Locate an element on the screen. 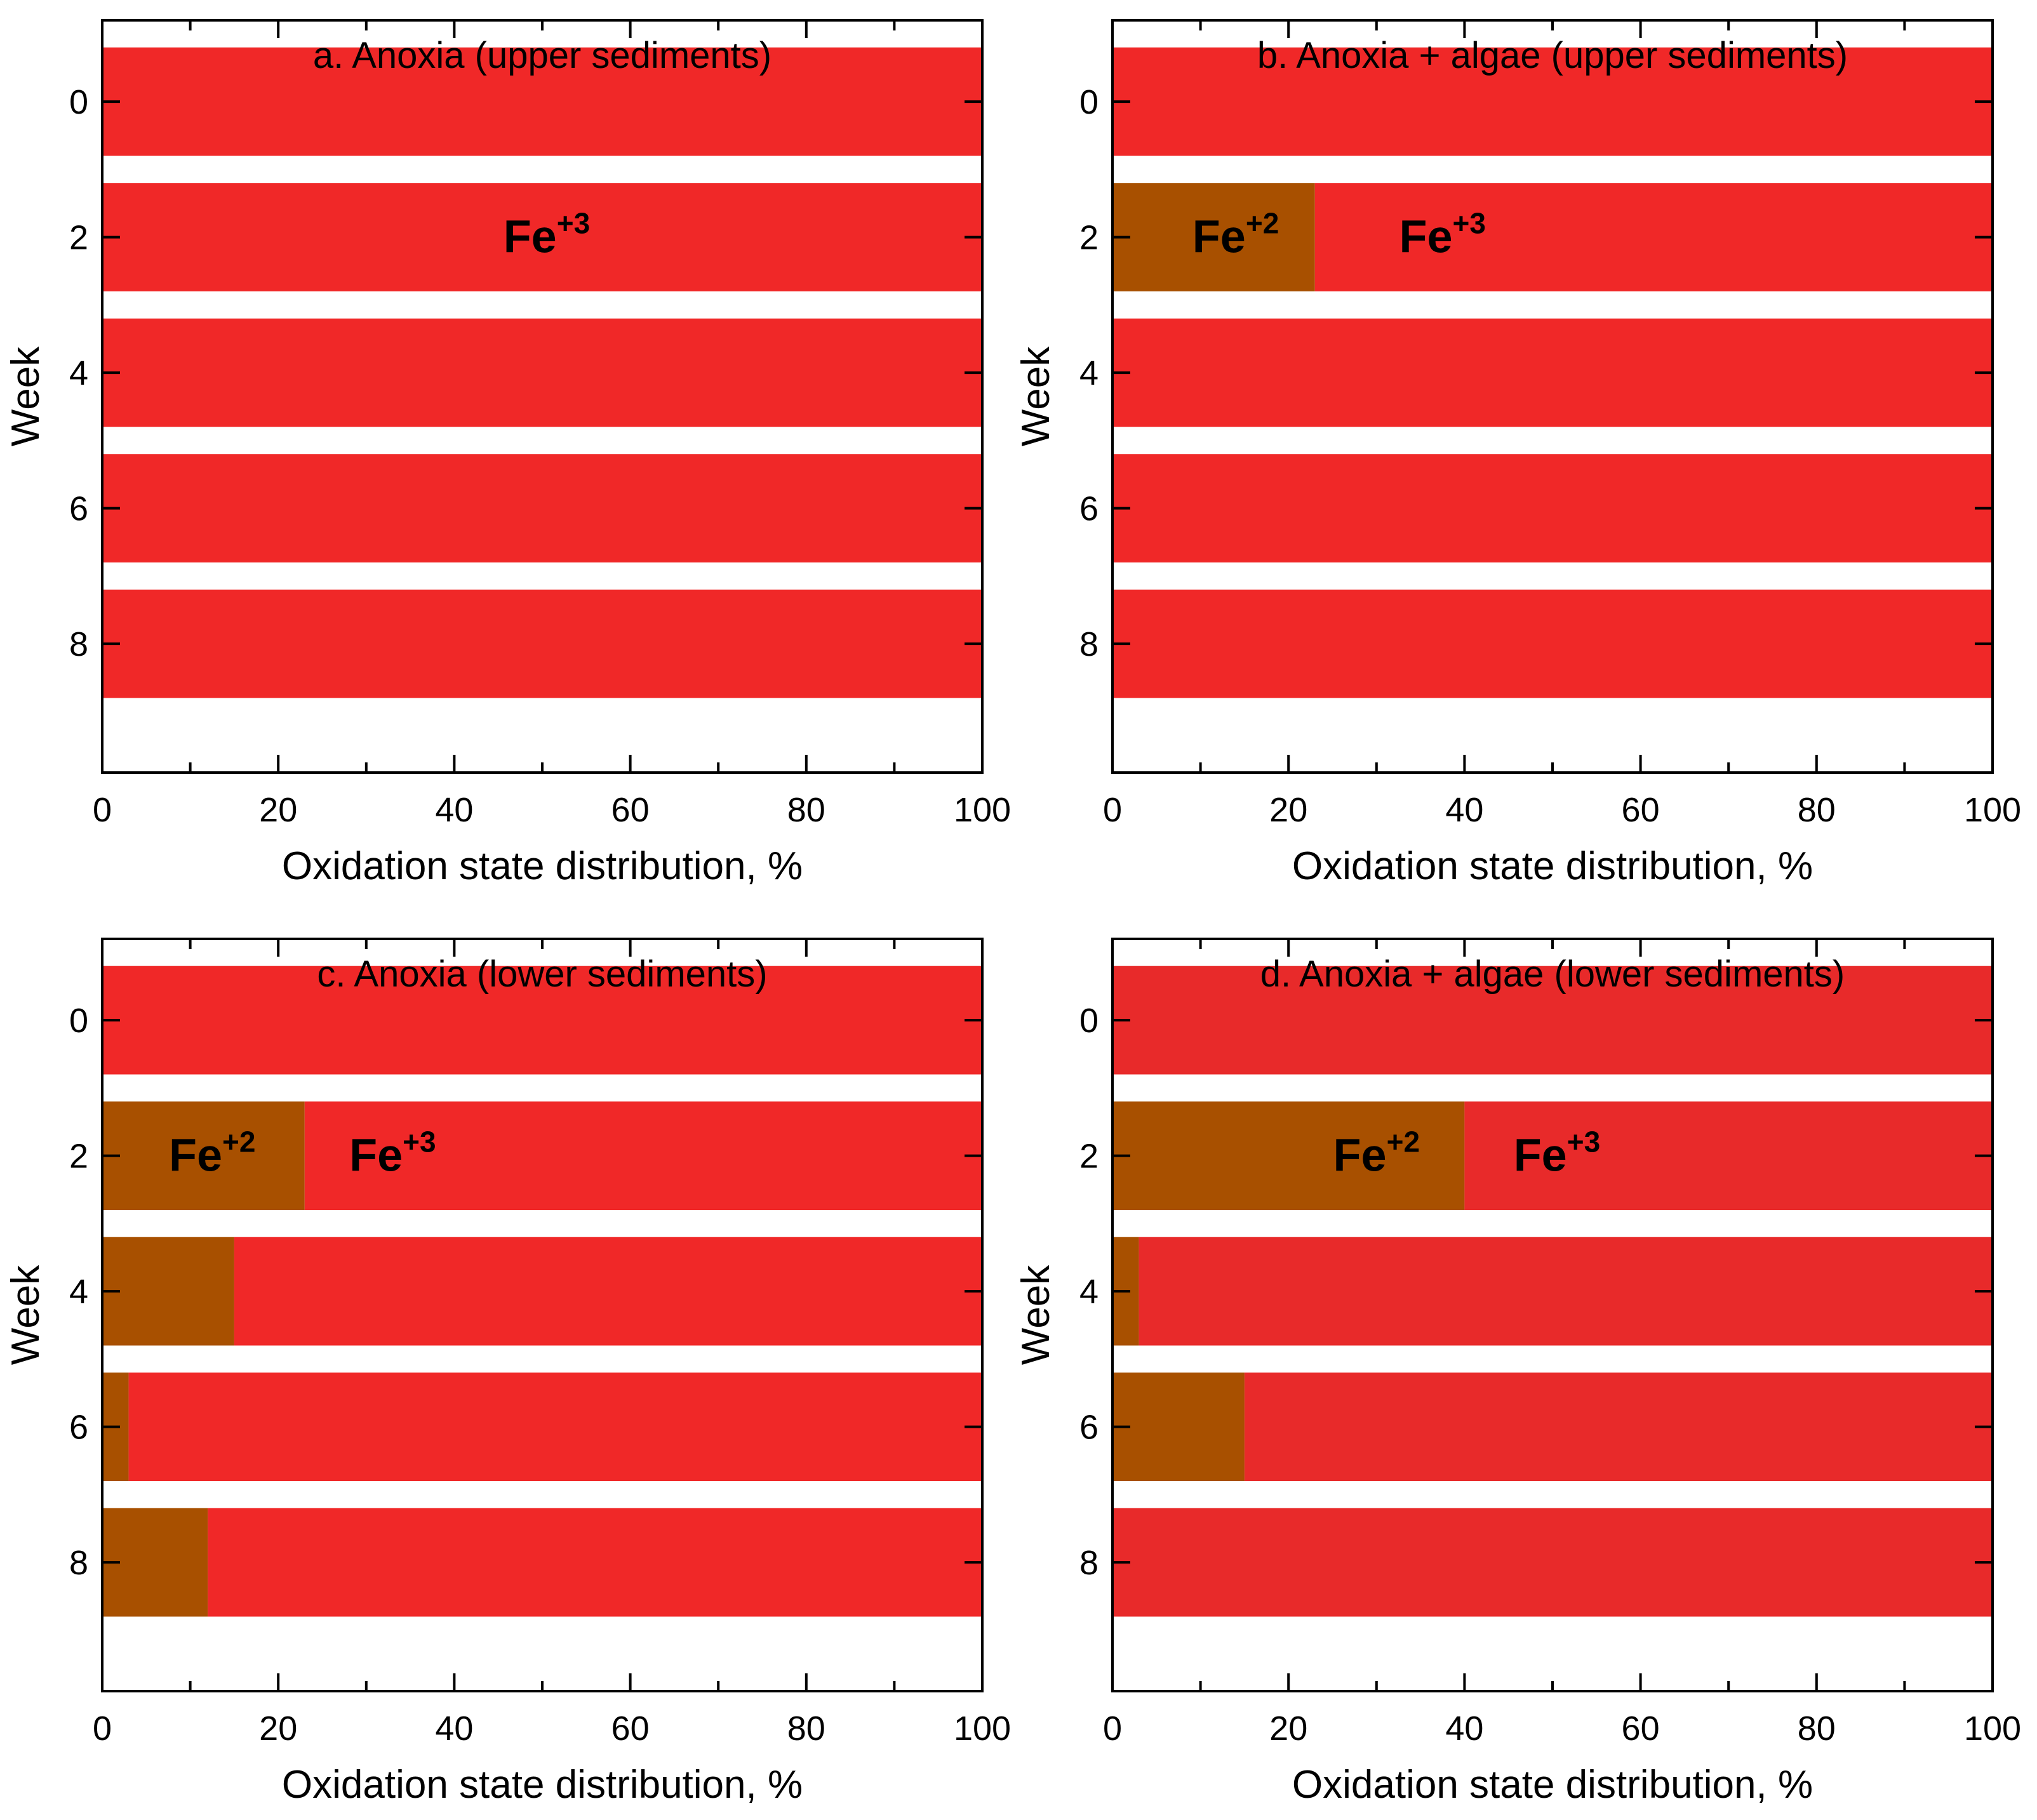  chart-title: c. Anoxia (lower sediments) is located at coordinates (542, 974).